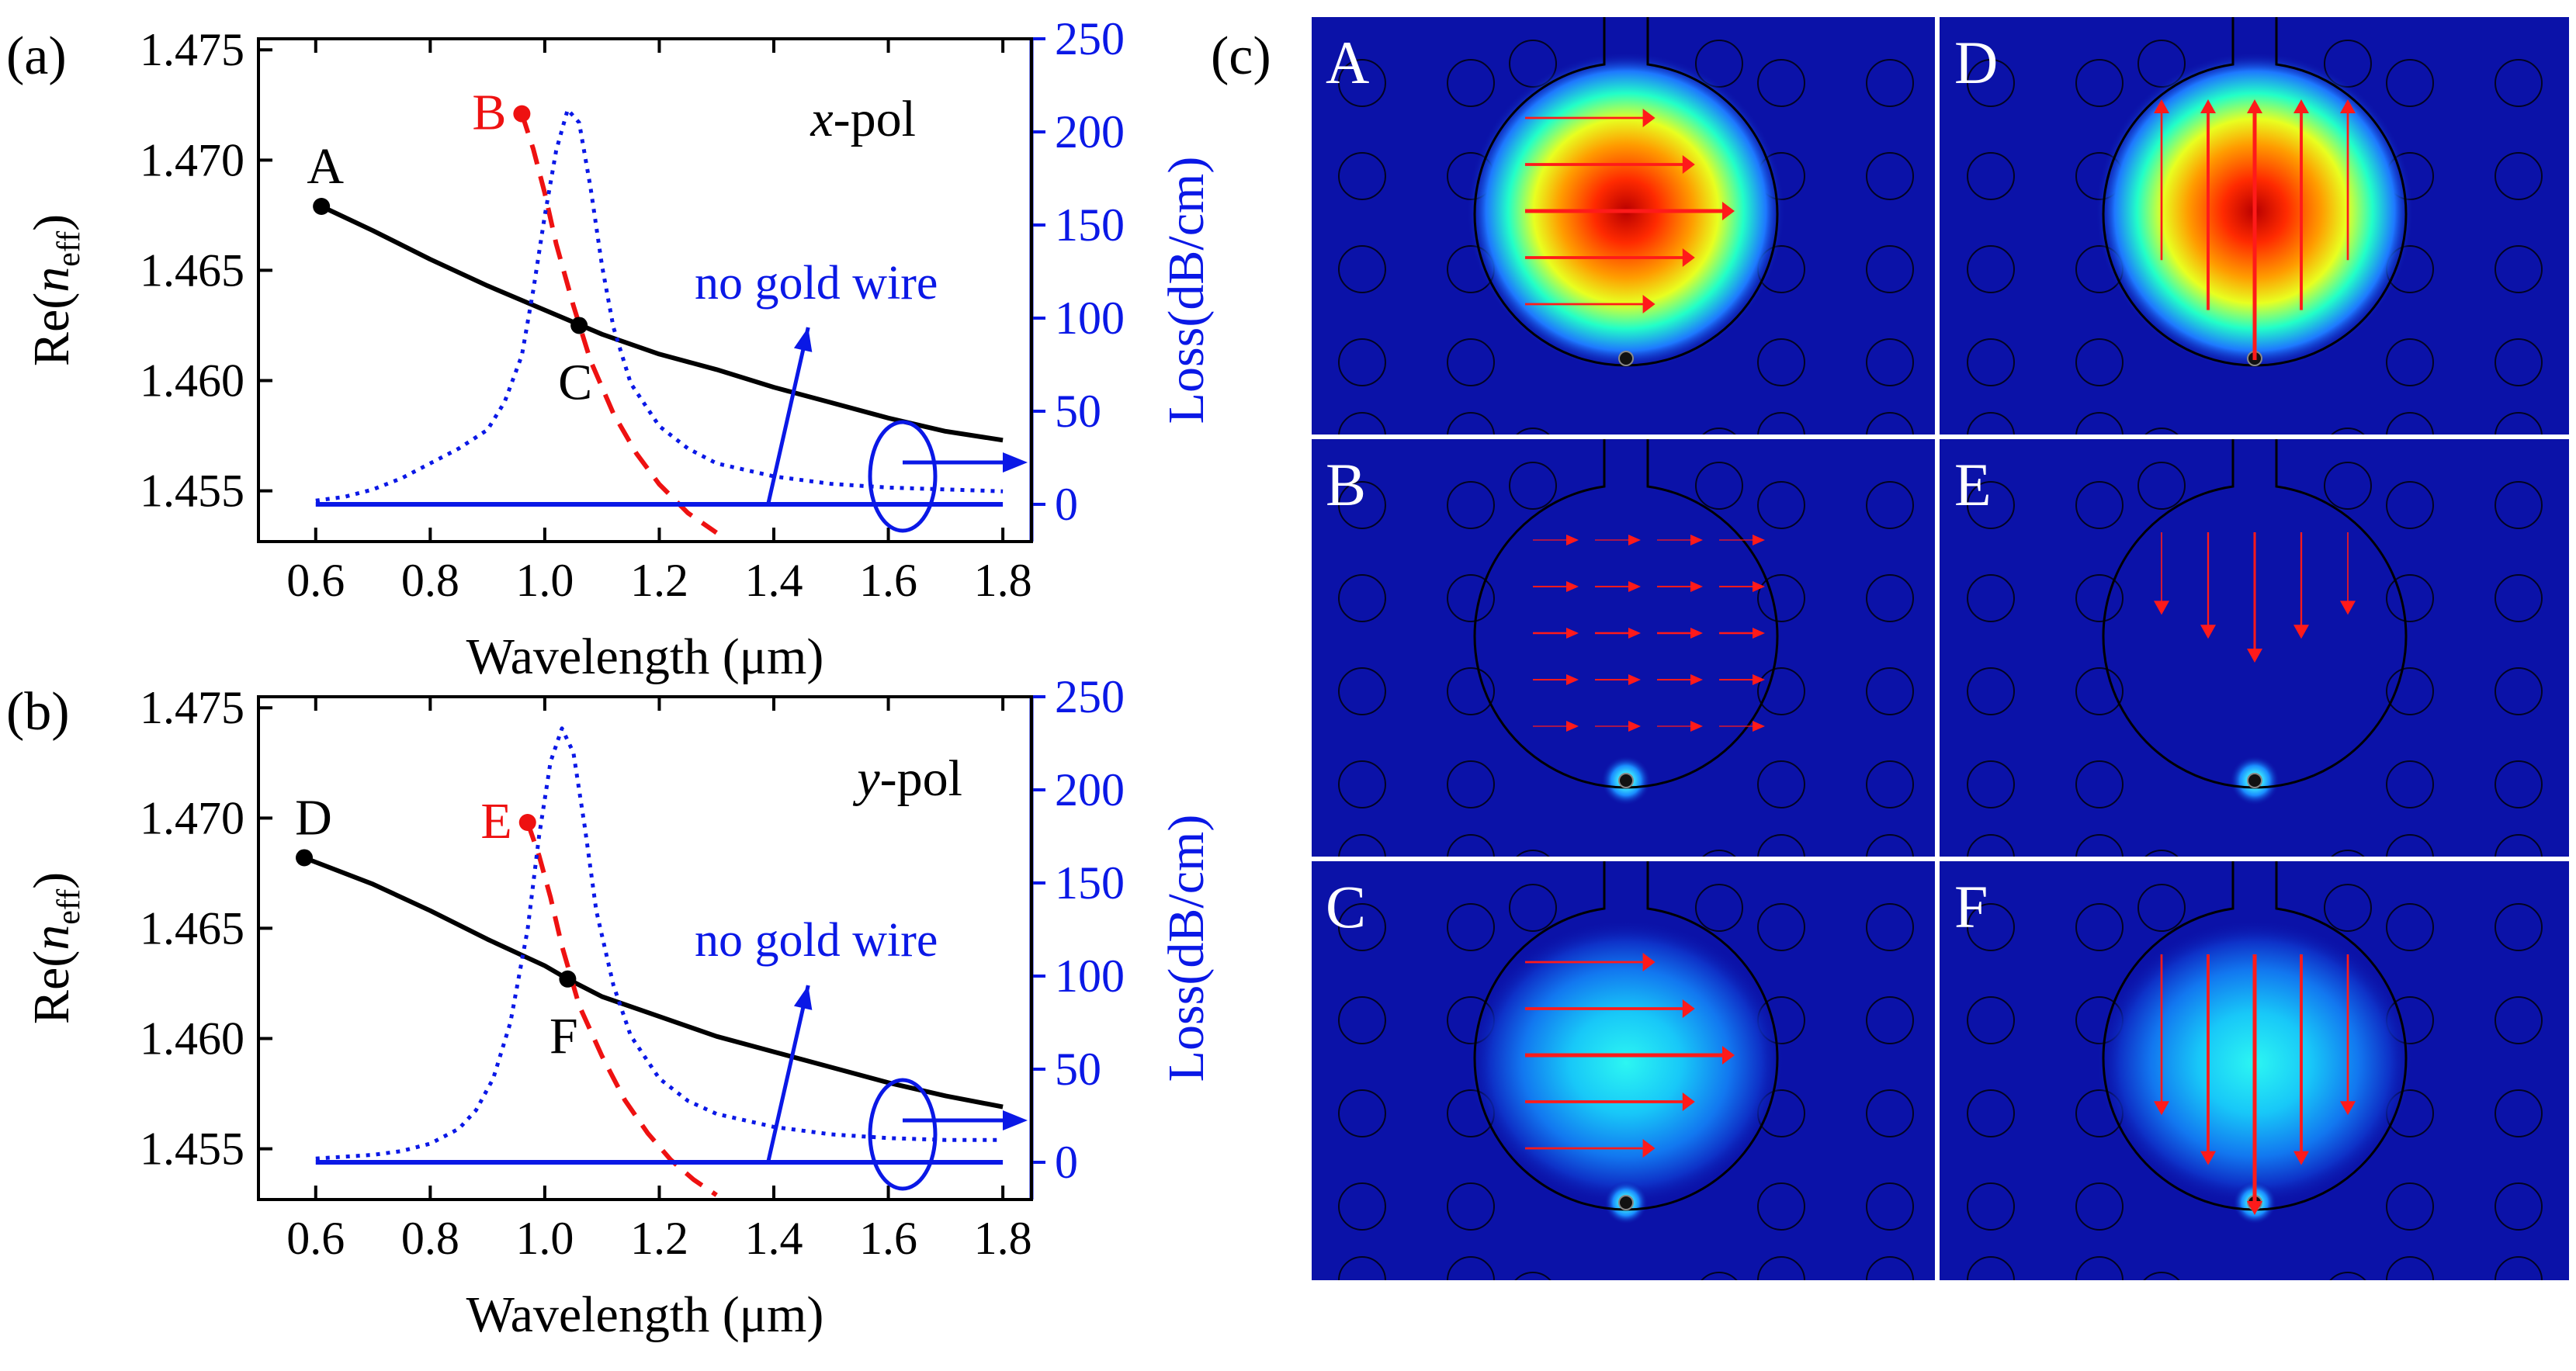 This screenshot has width=2576, height=1371. I want to click on chart-b-plot-frame, so click(645, 948).